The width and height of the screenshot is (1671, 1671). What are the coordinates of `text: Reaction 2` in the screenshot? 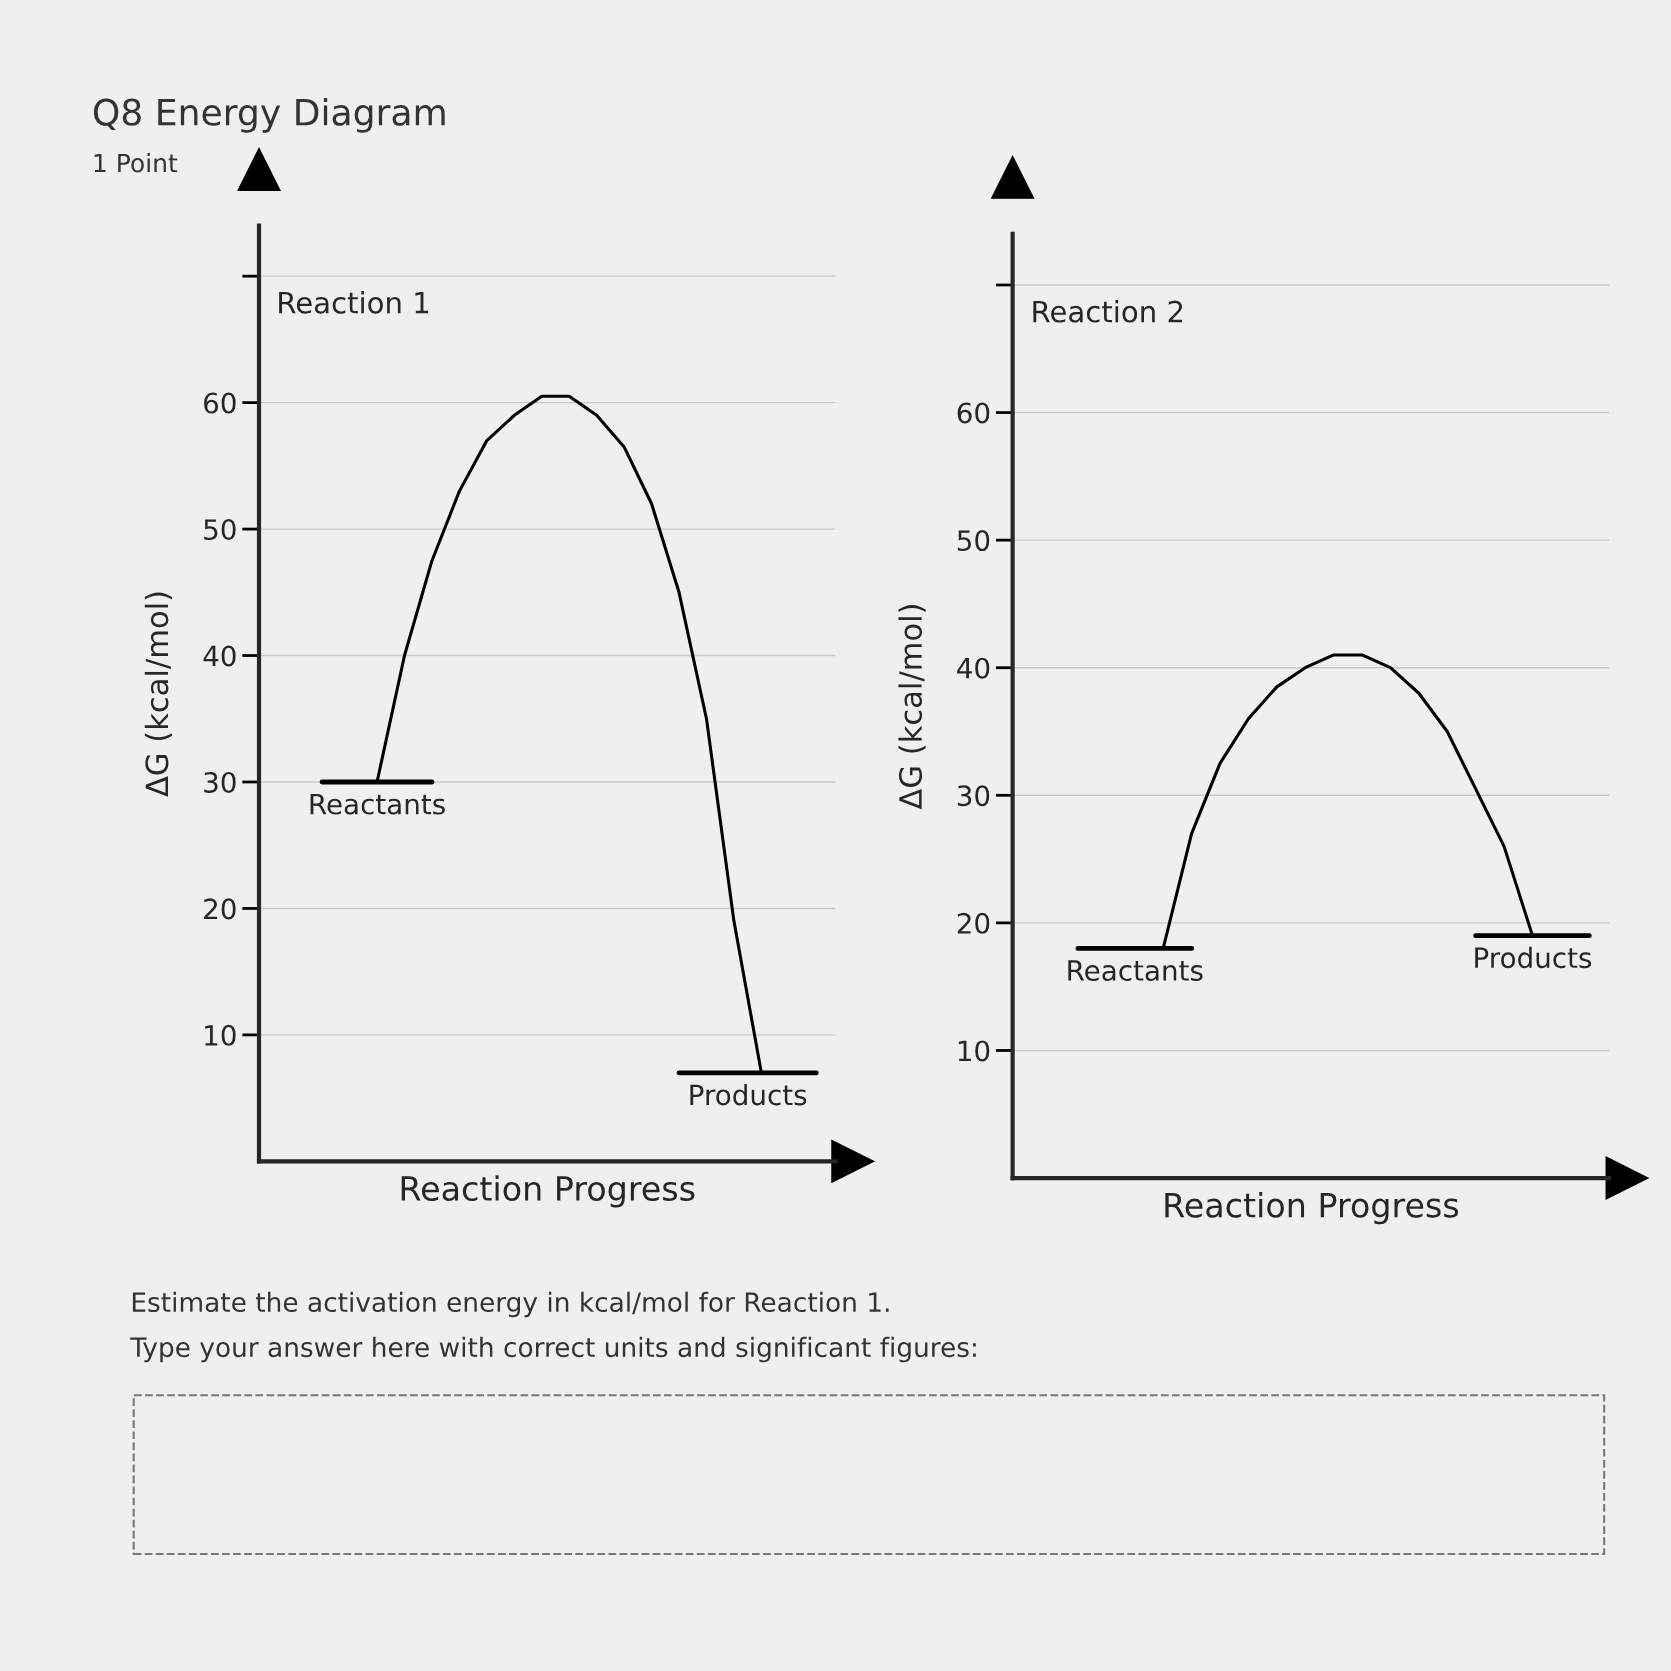 It's located at (1108, 311).